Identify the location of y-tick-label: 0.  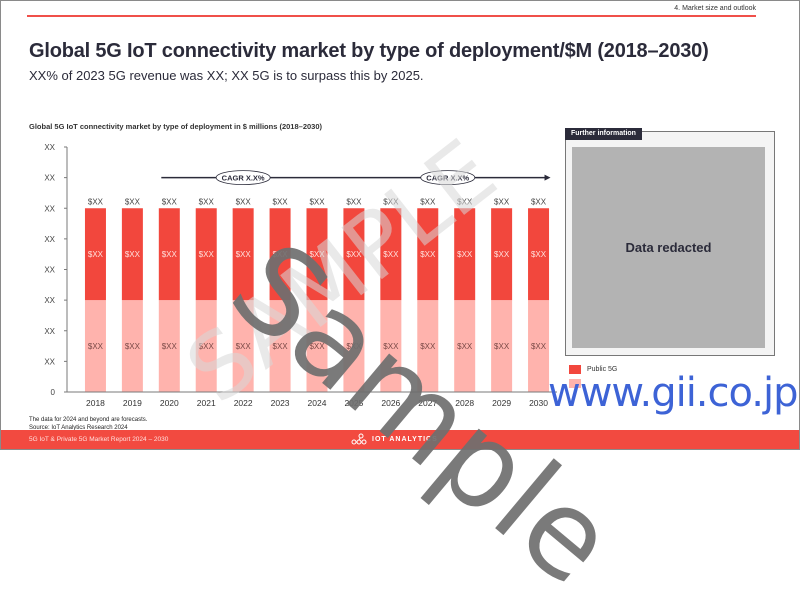
(53, 392).